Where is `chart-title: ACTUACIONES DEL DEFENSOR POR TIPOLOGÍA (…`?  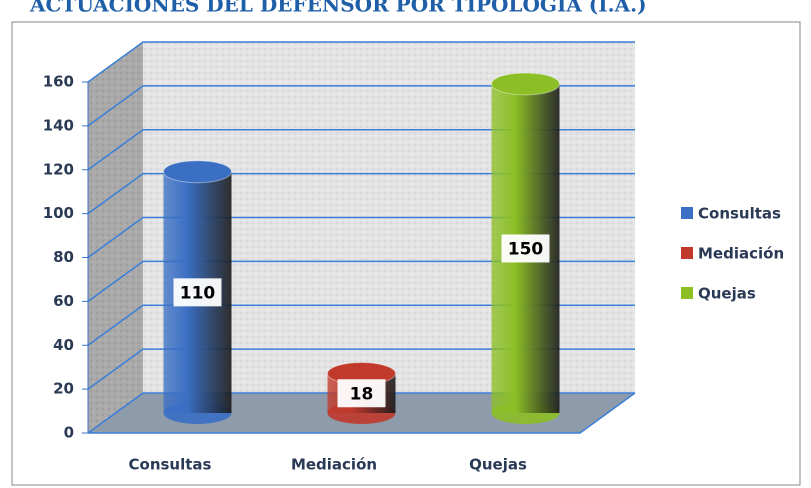 chart-title: ACTUACIONES DEL DEFENSOR POR TIPOLOGÍA (… is located at coordinates (338, 8).